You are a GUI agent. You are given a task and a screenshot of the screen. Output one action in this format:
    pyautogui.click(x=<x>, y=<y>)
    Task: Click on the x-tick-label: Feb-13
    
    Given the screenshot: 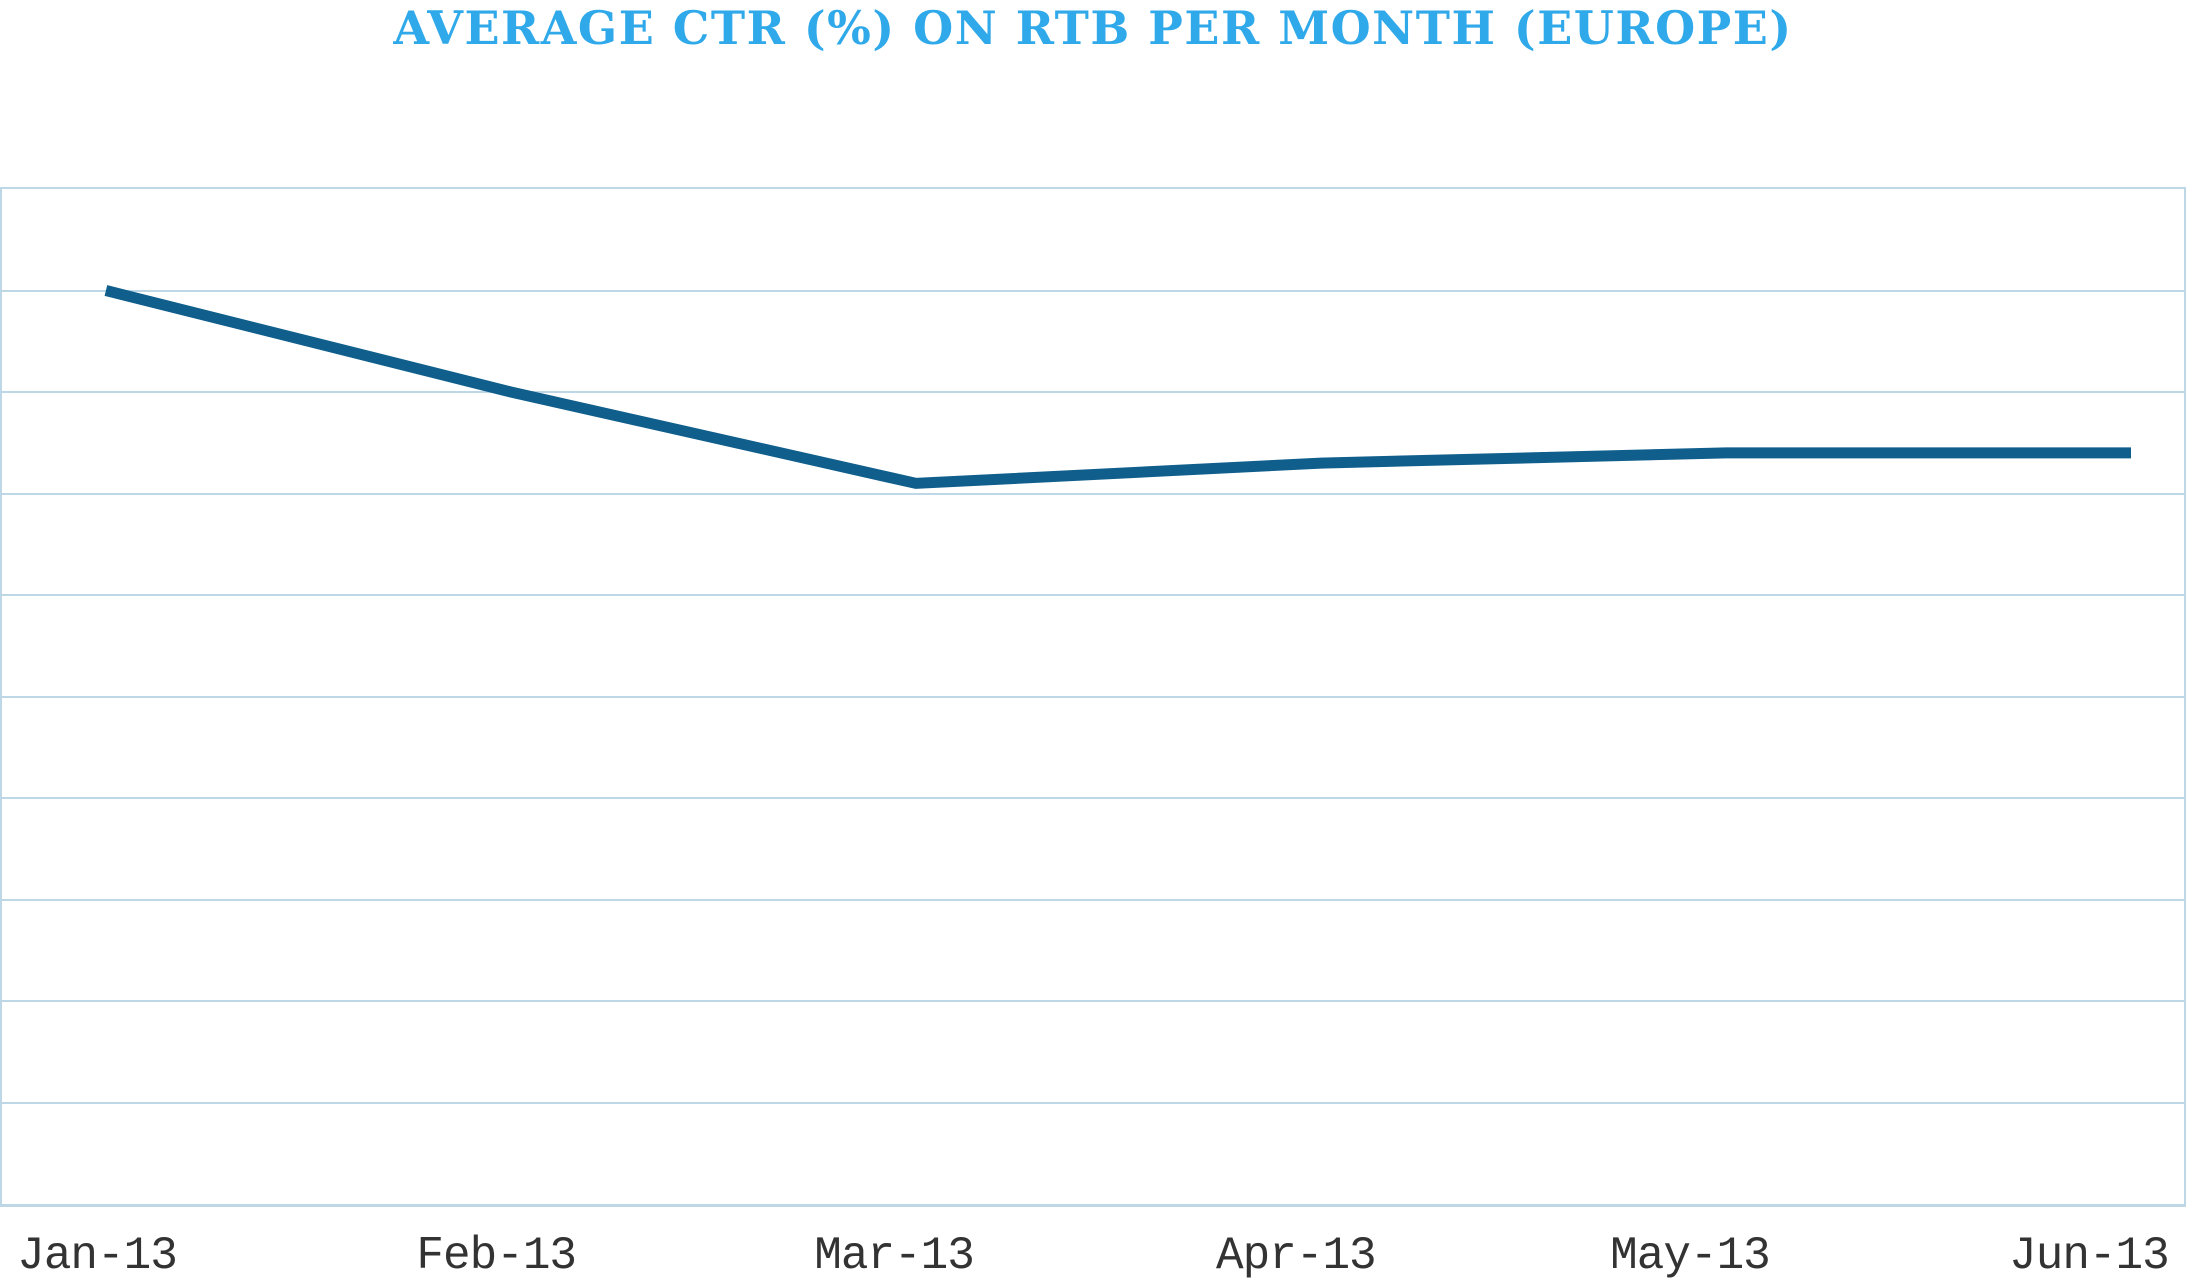 What is the action you would take?
    pyautogui.click(x=496, y=1256)
    